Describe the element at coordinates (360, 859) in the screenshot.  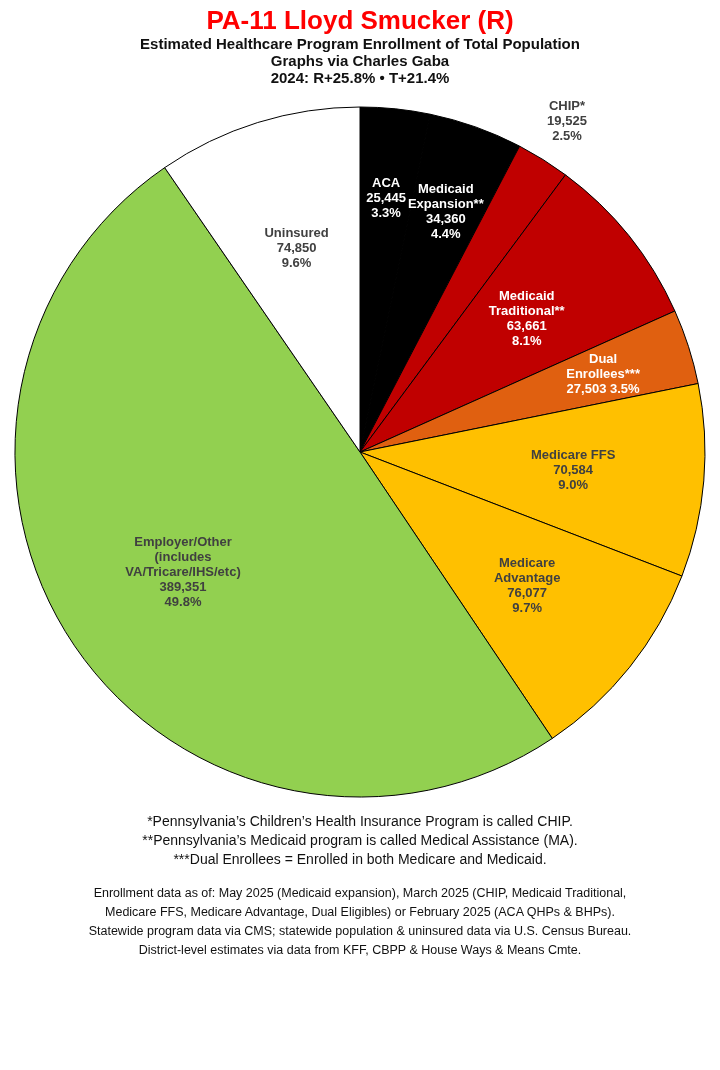
I see `text: ***Dual Enrollees = Enrolled in both Medicare and Medicaid.` at that location.